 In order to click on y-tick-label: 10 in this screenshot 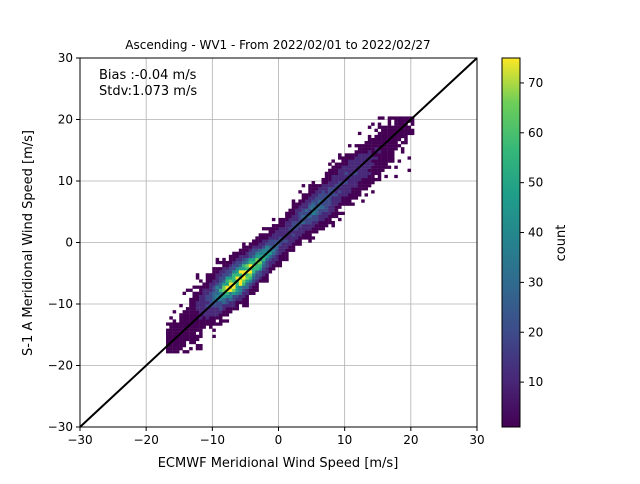, I will do `click(65, 181)`.